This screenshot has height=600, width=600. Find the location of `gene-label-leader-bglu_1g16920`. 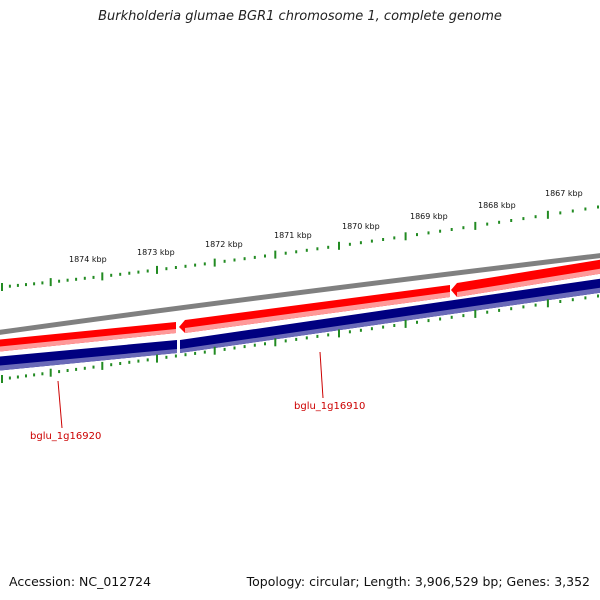

gene-label-leader-bglu_1g16920 is located at coordinates (60, 404).